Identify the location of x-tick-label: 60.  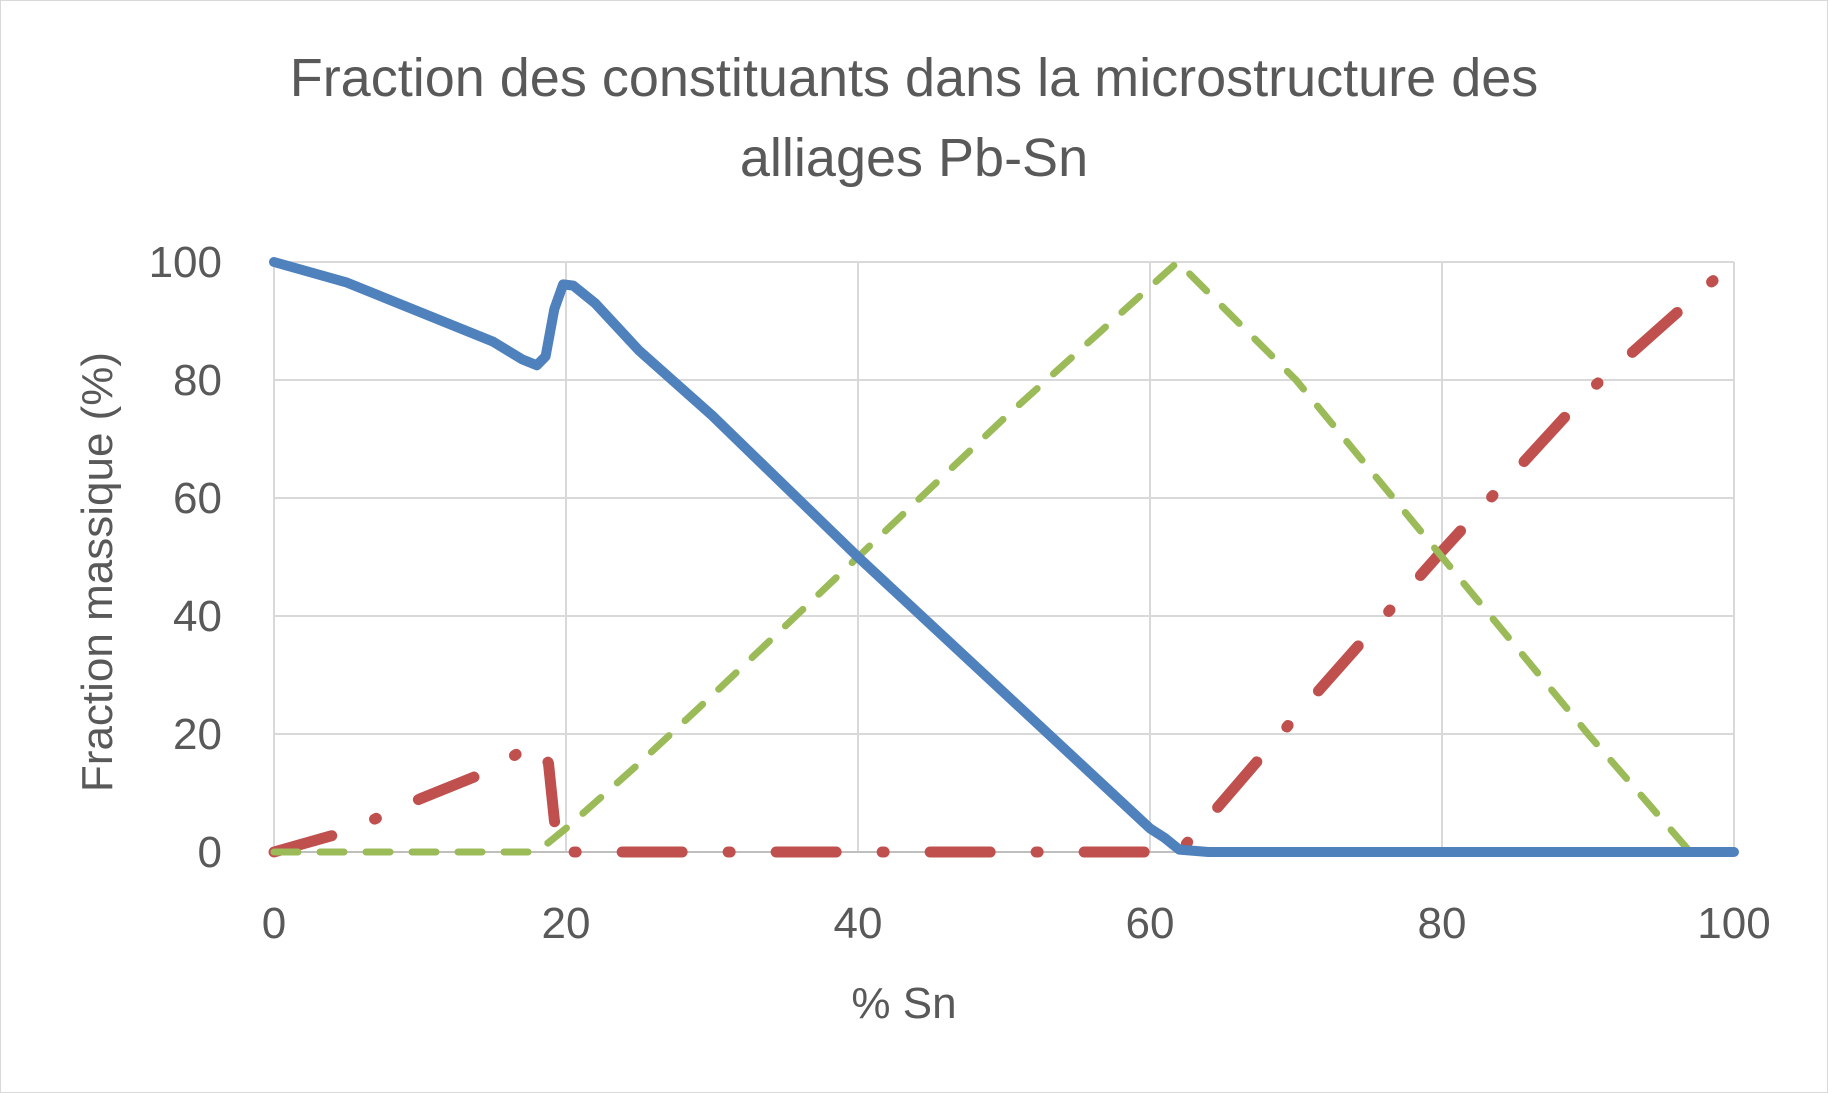
(1150, 923).